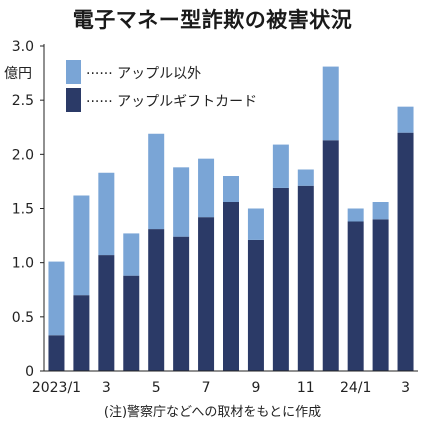 The image size is (425, 424). What do you see at coordinates (206, 388) in the screenshot?
I see `x-tick-label: 7` at bounding box center [206, 388].